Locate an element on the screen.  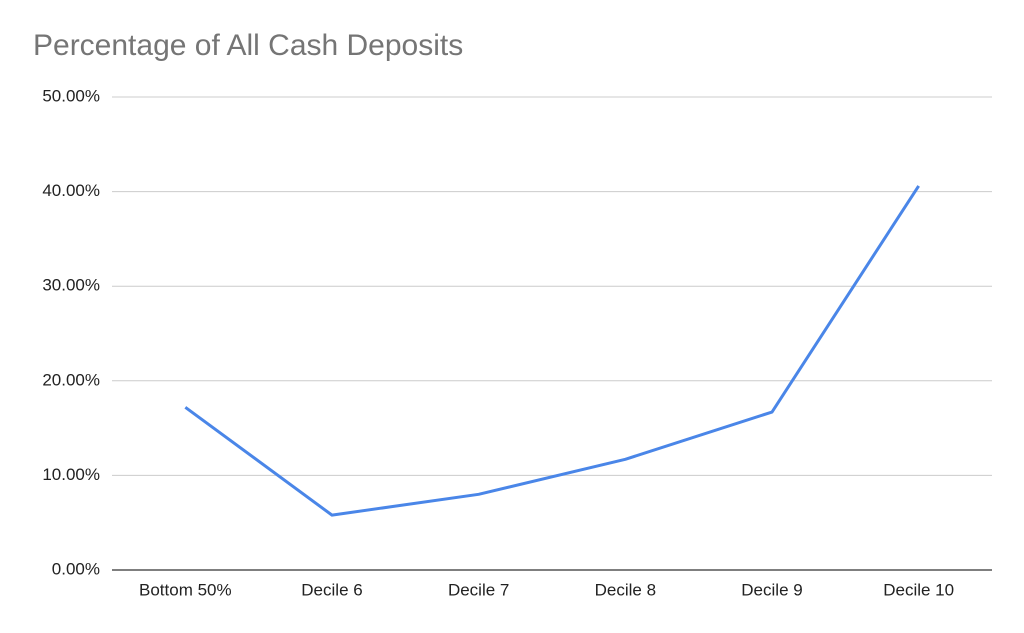
y-tick-label: 10.00% is located at coordinates (71, 474).